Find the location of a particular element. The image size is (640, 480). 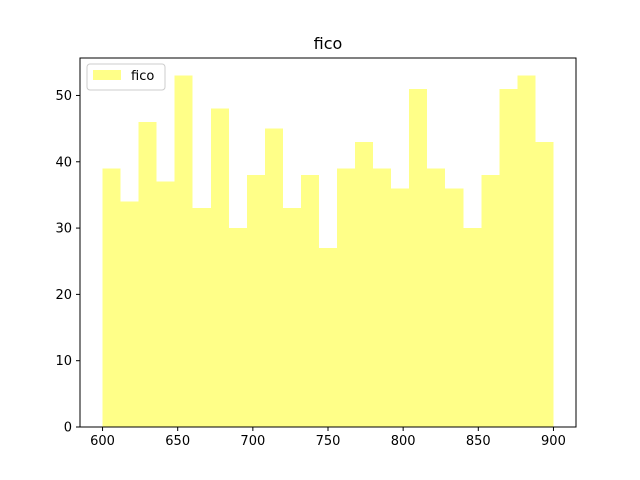

legend-label: fico is located at coordinates (142, 76).